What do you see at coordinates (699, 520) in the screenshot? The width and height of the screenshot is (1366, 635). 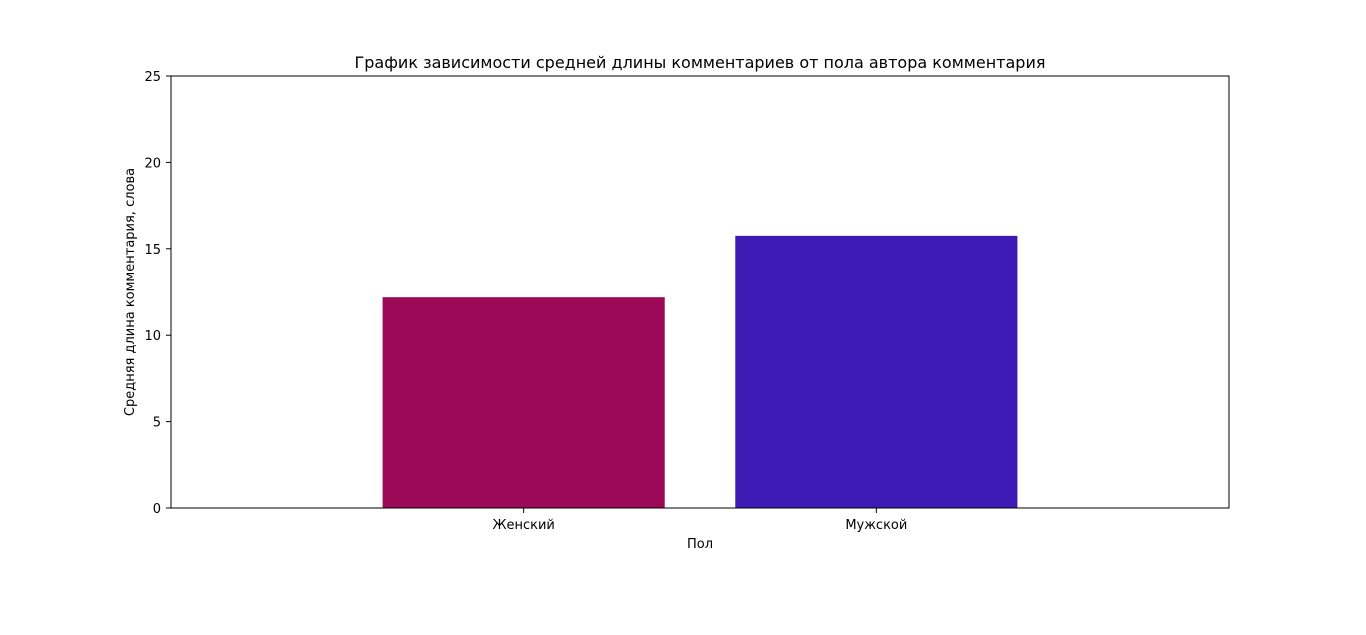 I see `x-axis: Женский Мужской` at bounding box center [699, 520].